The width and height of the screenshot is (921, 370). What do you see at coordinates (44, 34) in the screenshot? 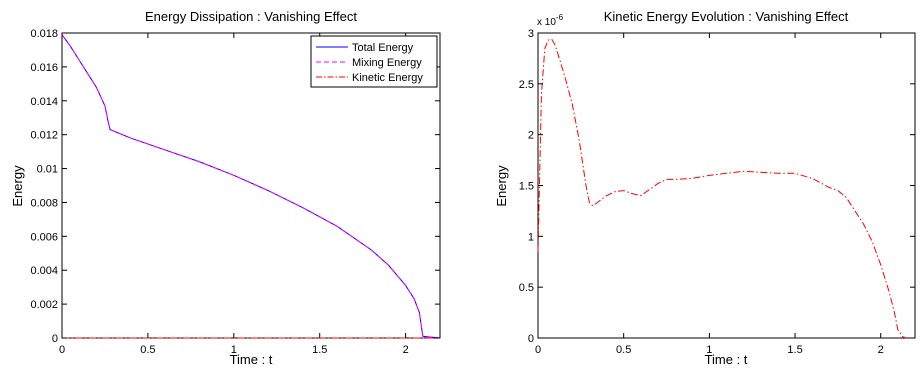
I see `y-tick-label: 0.018` at bounding box center [44, 34].